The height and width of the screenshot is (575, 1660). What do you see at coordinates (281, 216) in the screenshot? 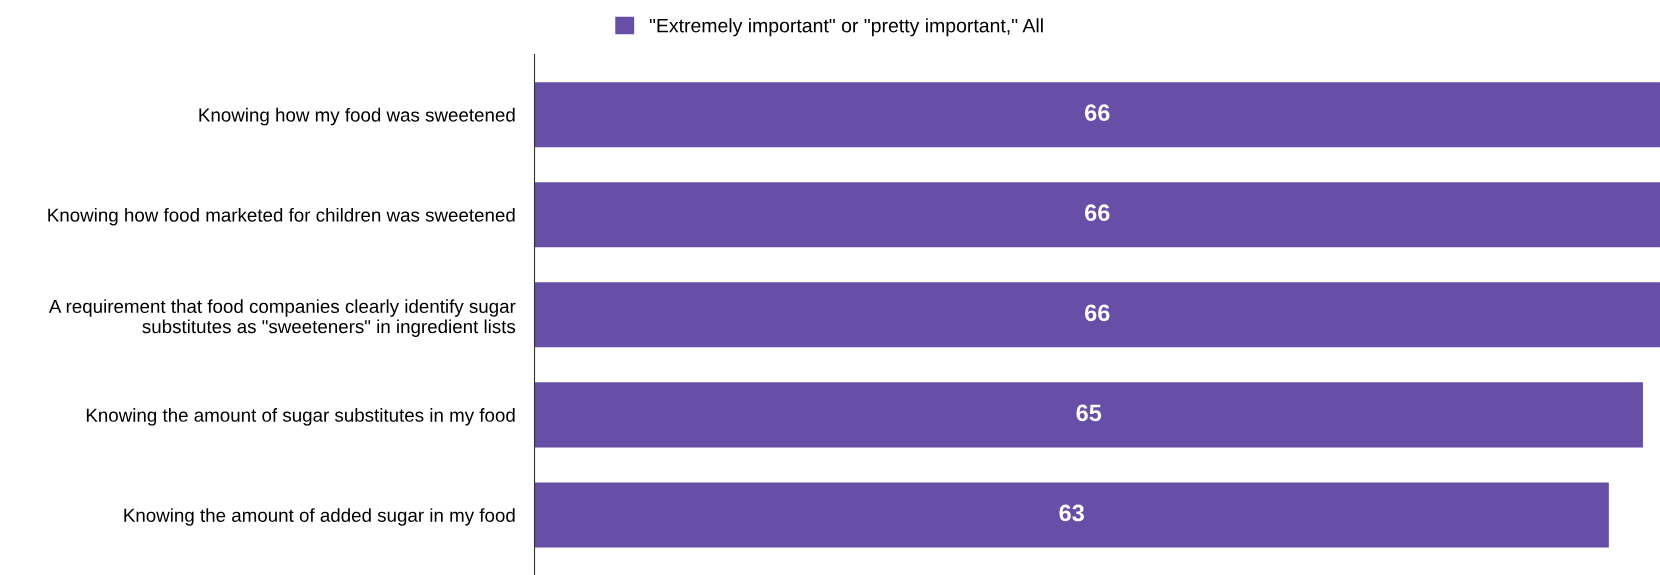
I see `y-tick-label: Knowing how food marketed for children was sweetened` at bounding box center [281, 216].